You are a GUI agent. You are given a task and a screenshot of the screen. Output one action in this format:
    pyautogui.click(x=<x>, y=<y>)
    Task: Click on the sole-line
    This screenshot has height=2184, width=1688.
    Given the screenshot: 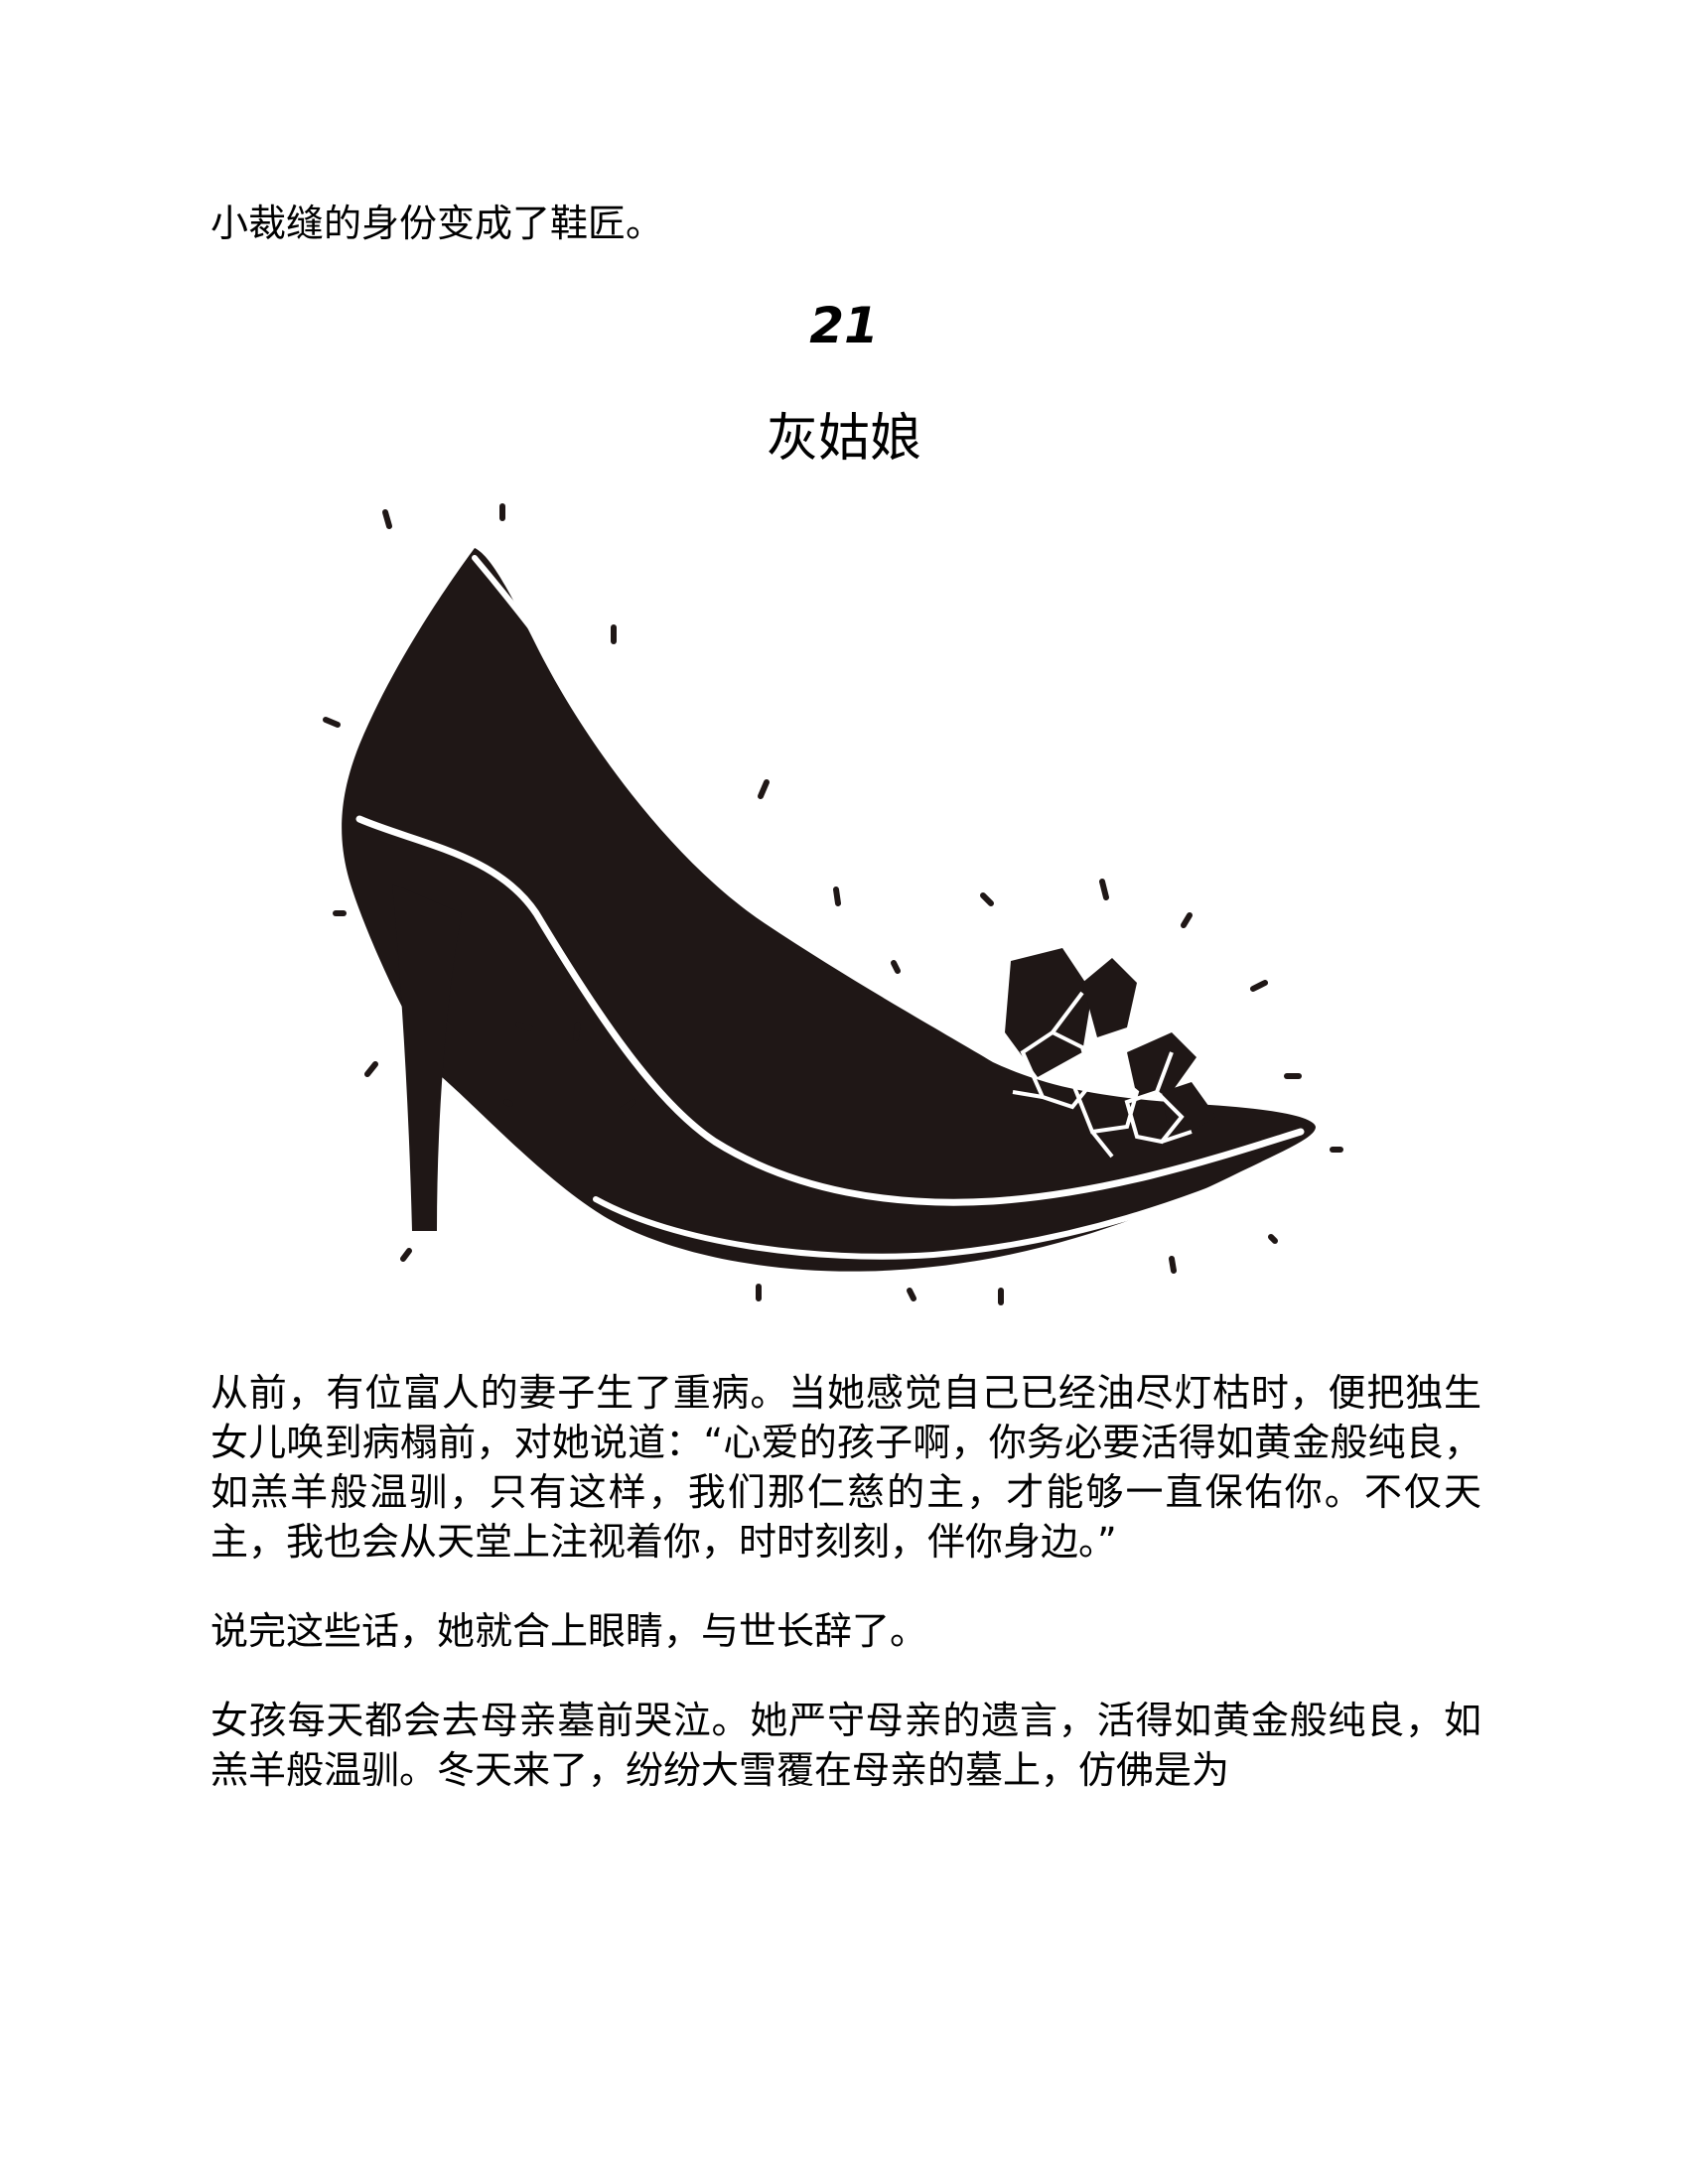 What is the action you would take?
    pyautogui.click(x=830, y=1010)
    